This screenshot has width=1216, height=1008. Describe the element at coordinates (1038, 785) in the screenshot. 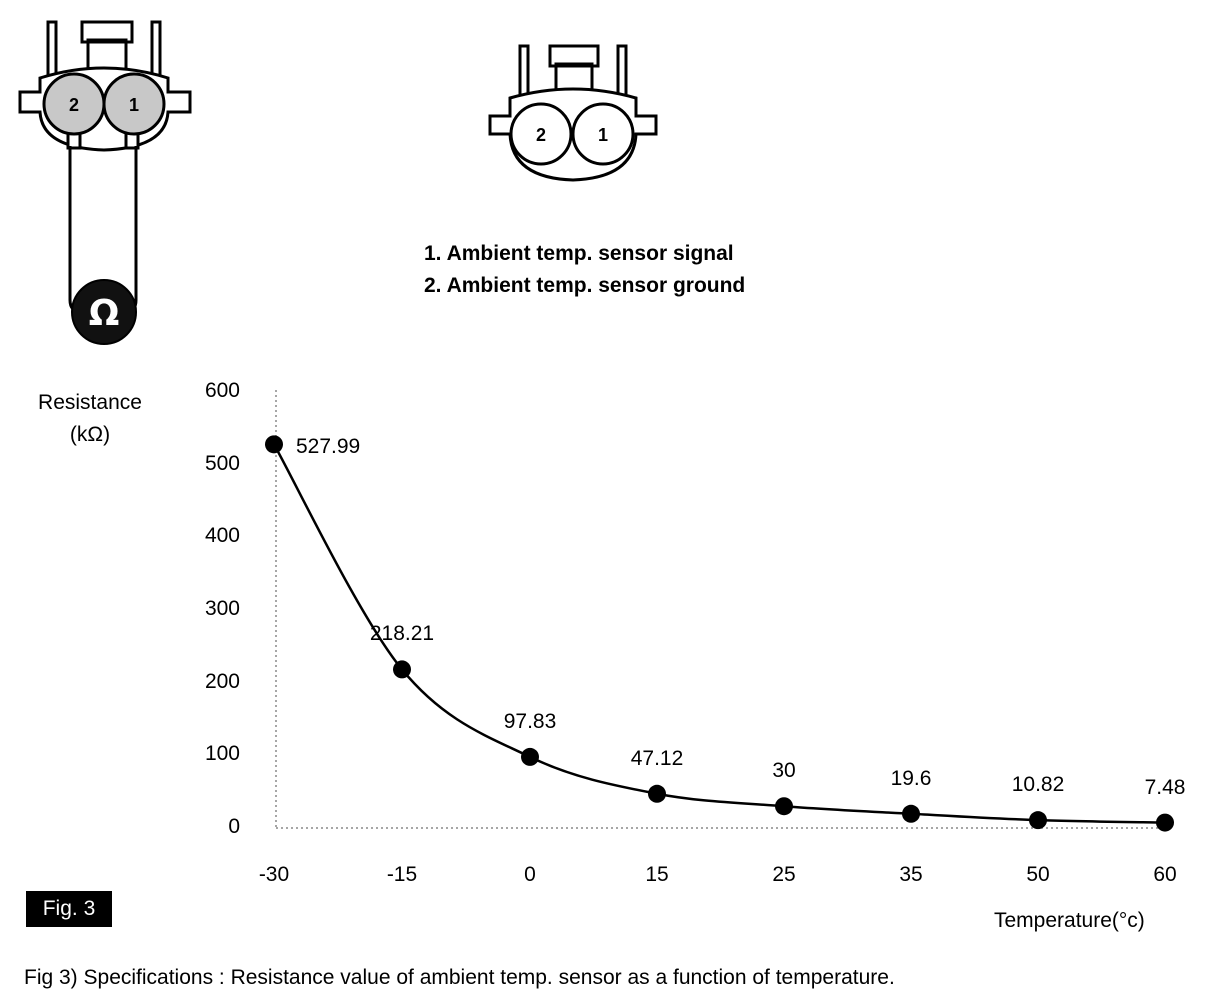

I see `data-value-label: 10.82` at that location.